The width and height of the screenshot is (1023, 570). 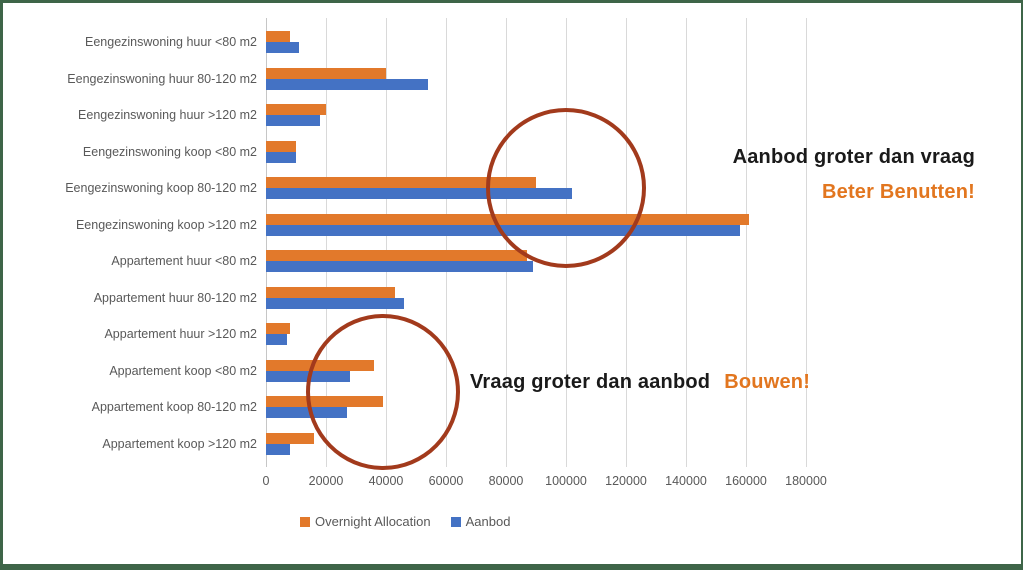 What do you see at coordinates (386, 481) in the screenshot?
I see `x-tick-label: 40000` at bounding box center [386, 481].